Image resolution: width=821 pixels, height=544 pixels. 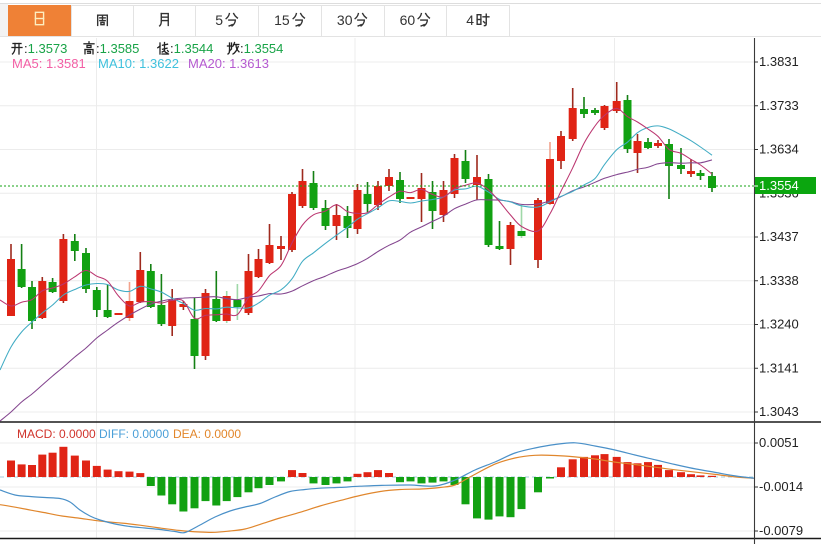 What do you see at coordinates (781, 530) in the screenshot?
I see `svg-text: -0.0079` at bounding box center [781, 530].